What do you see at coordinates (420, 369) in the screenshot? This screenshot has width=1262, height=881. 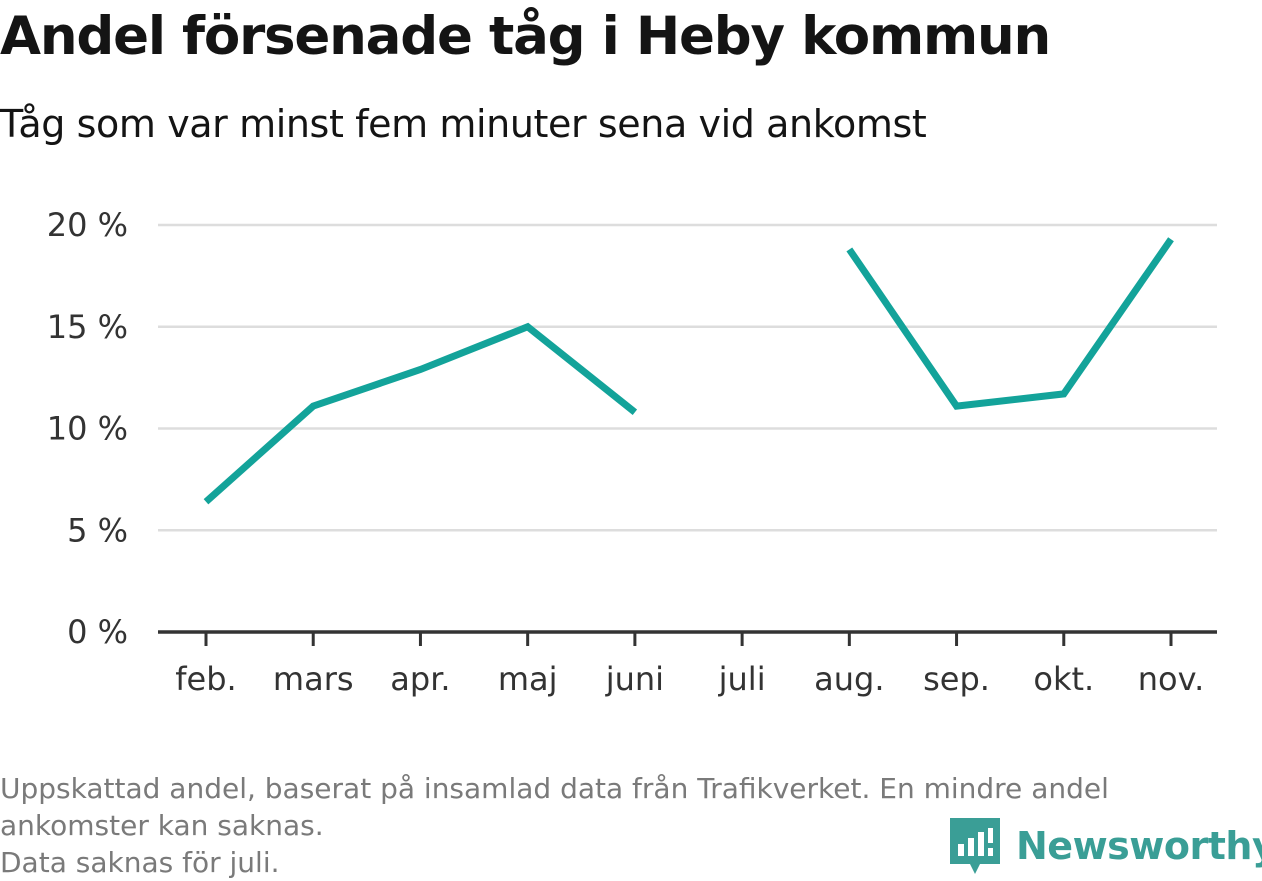 I see `data-point-apr` at bounding box center [420, 369].